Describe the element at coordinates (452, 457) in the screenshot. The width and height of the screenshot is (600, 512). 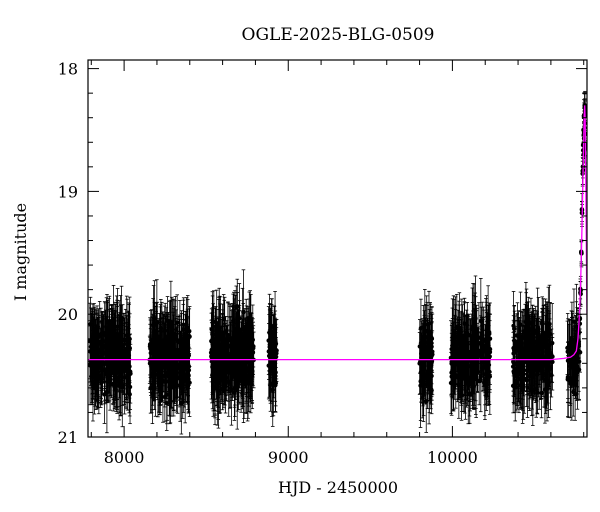
I see `x-tick-label: 10000` at that location.